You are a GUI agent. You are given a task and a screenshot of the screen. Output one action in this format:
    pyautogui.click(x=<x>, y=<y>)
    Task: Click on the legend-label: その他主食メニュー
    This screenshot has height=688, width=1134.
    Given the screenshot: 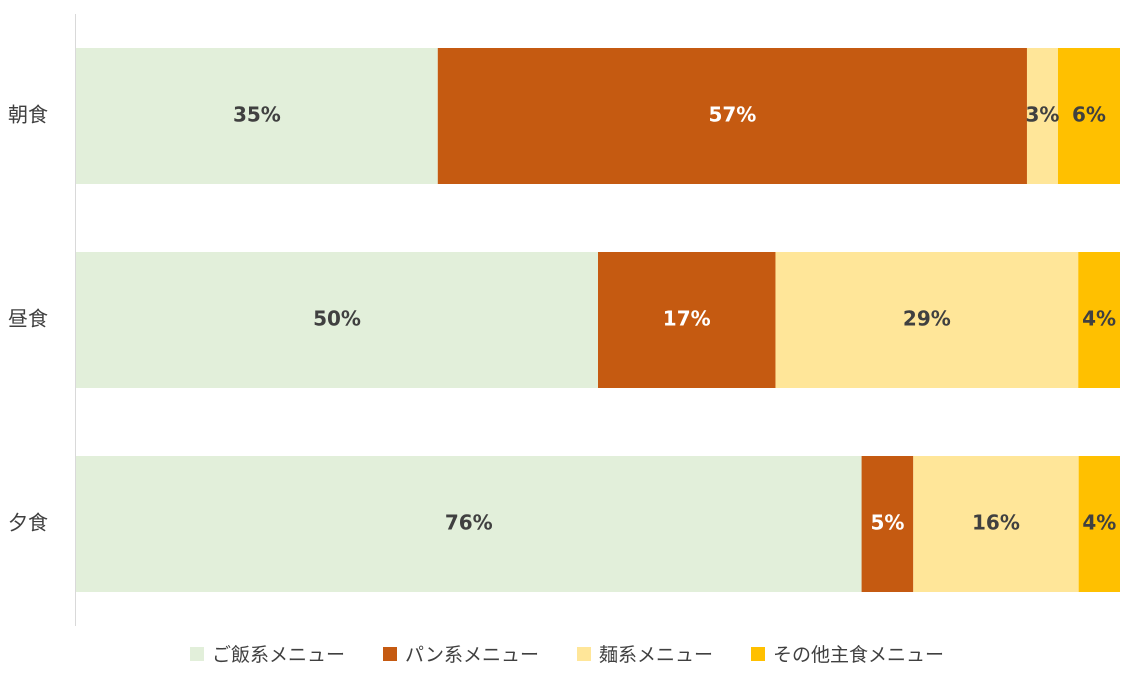 What is the action you would take?
    pyautogui.click(x=858, y=655)
    